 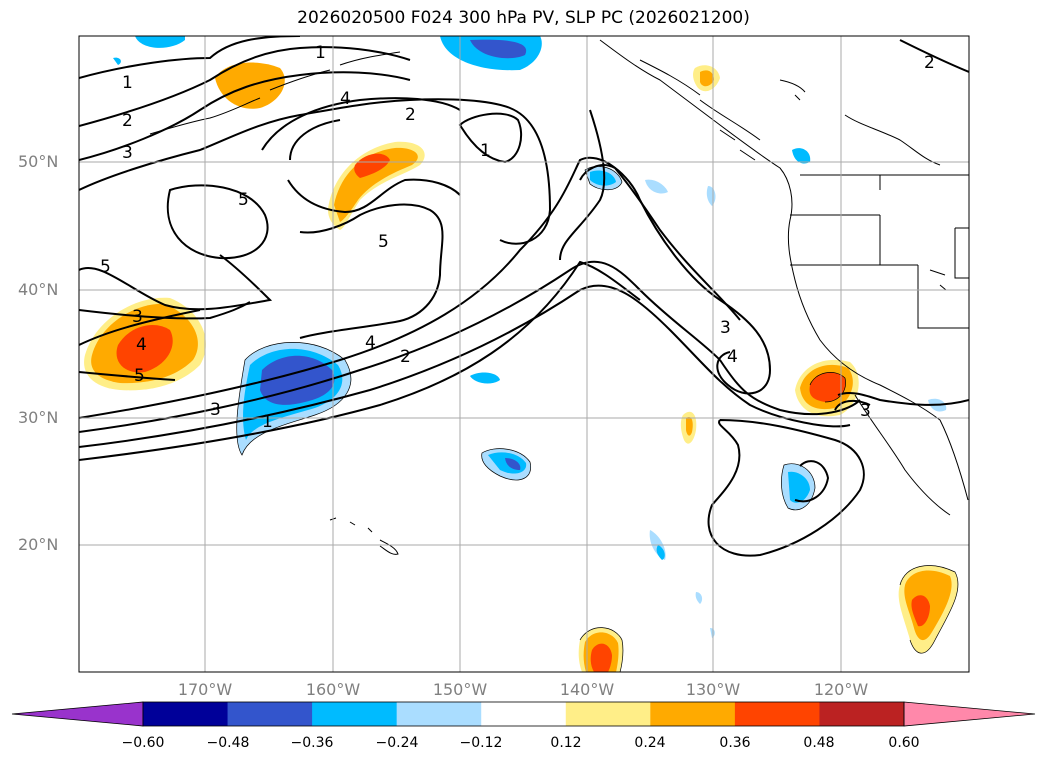 I want to click on lat-label-20n: 20°N, so click(x=38, y=544).